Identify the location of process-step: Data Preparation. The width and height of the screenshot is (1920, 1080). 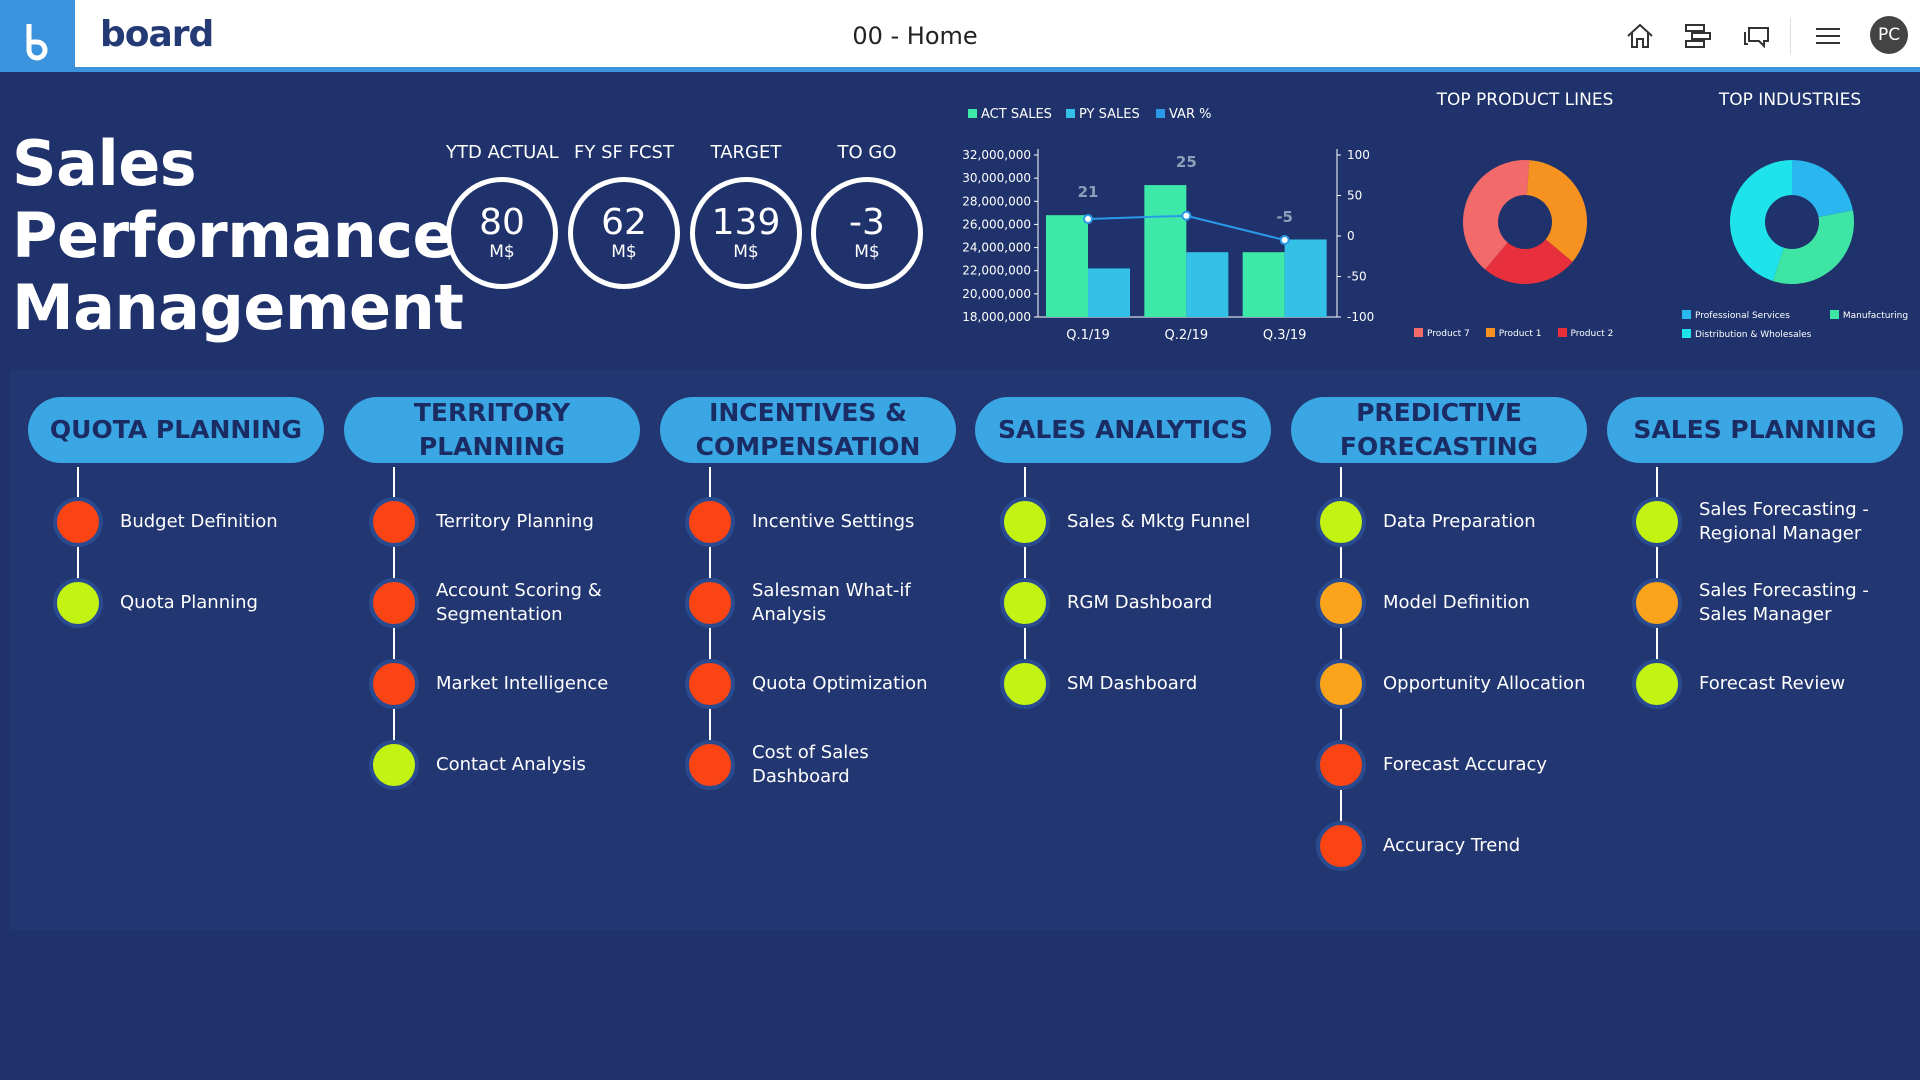
(1439, 522).